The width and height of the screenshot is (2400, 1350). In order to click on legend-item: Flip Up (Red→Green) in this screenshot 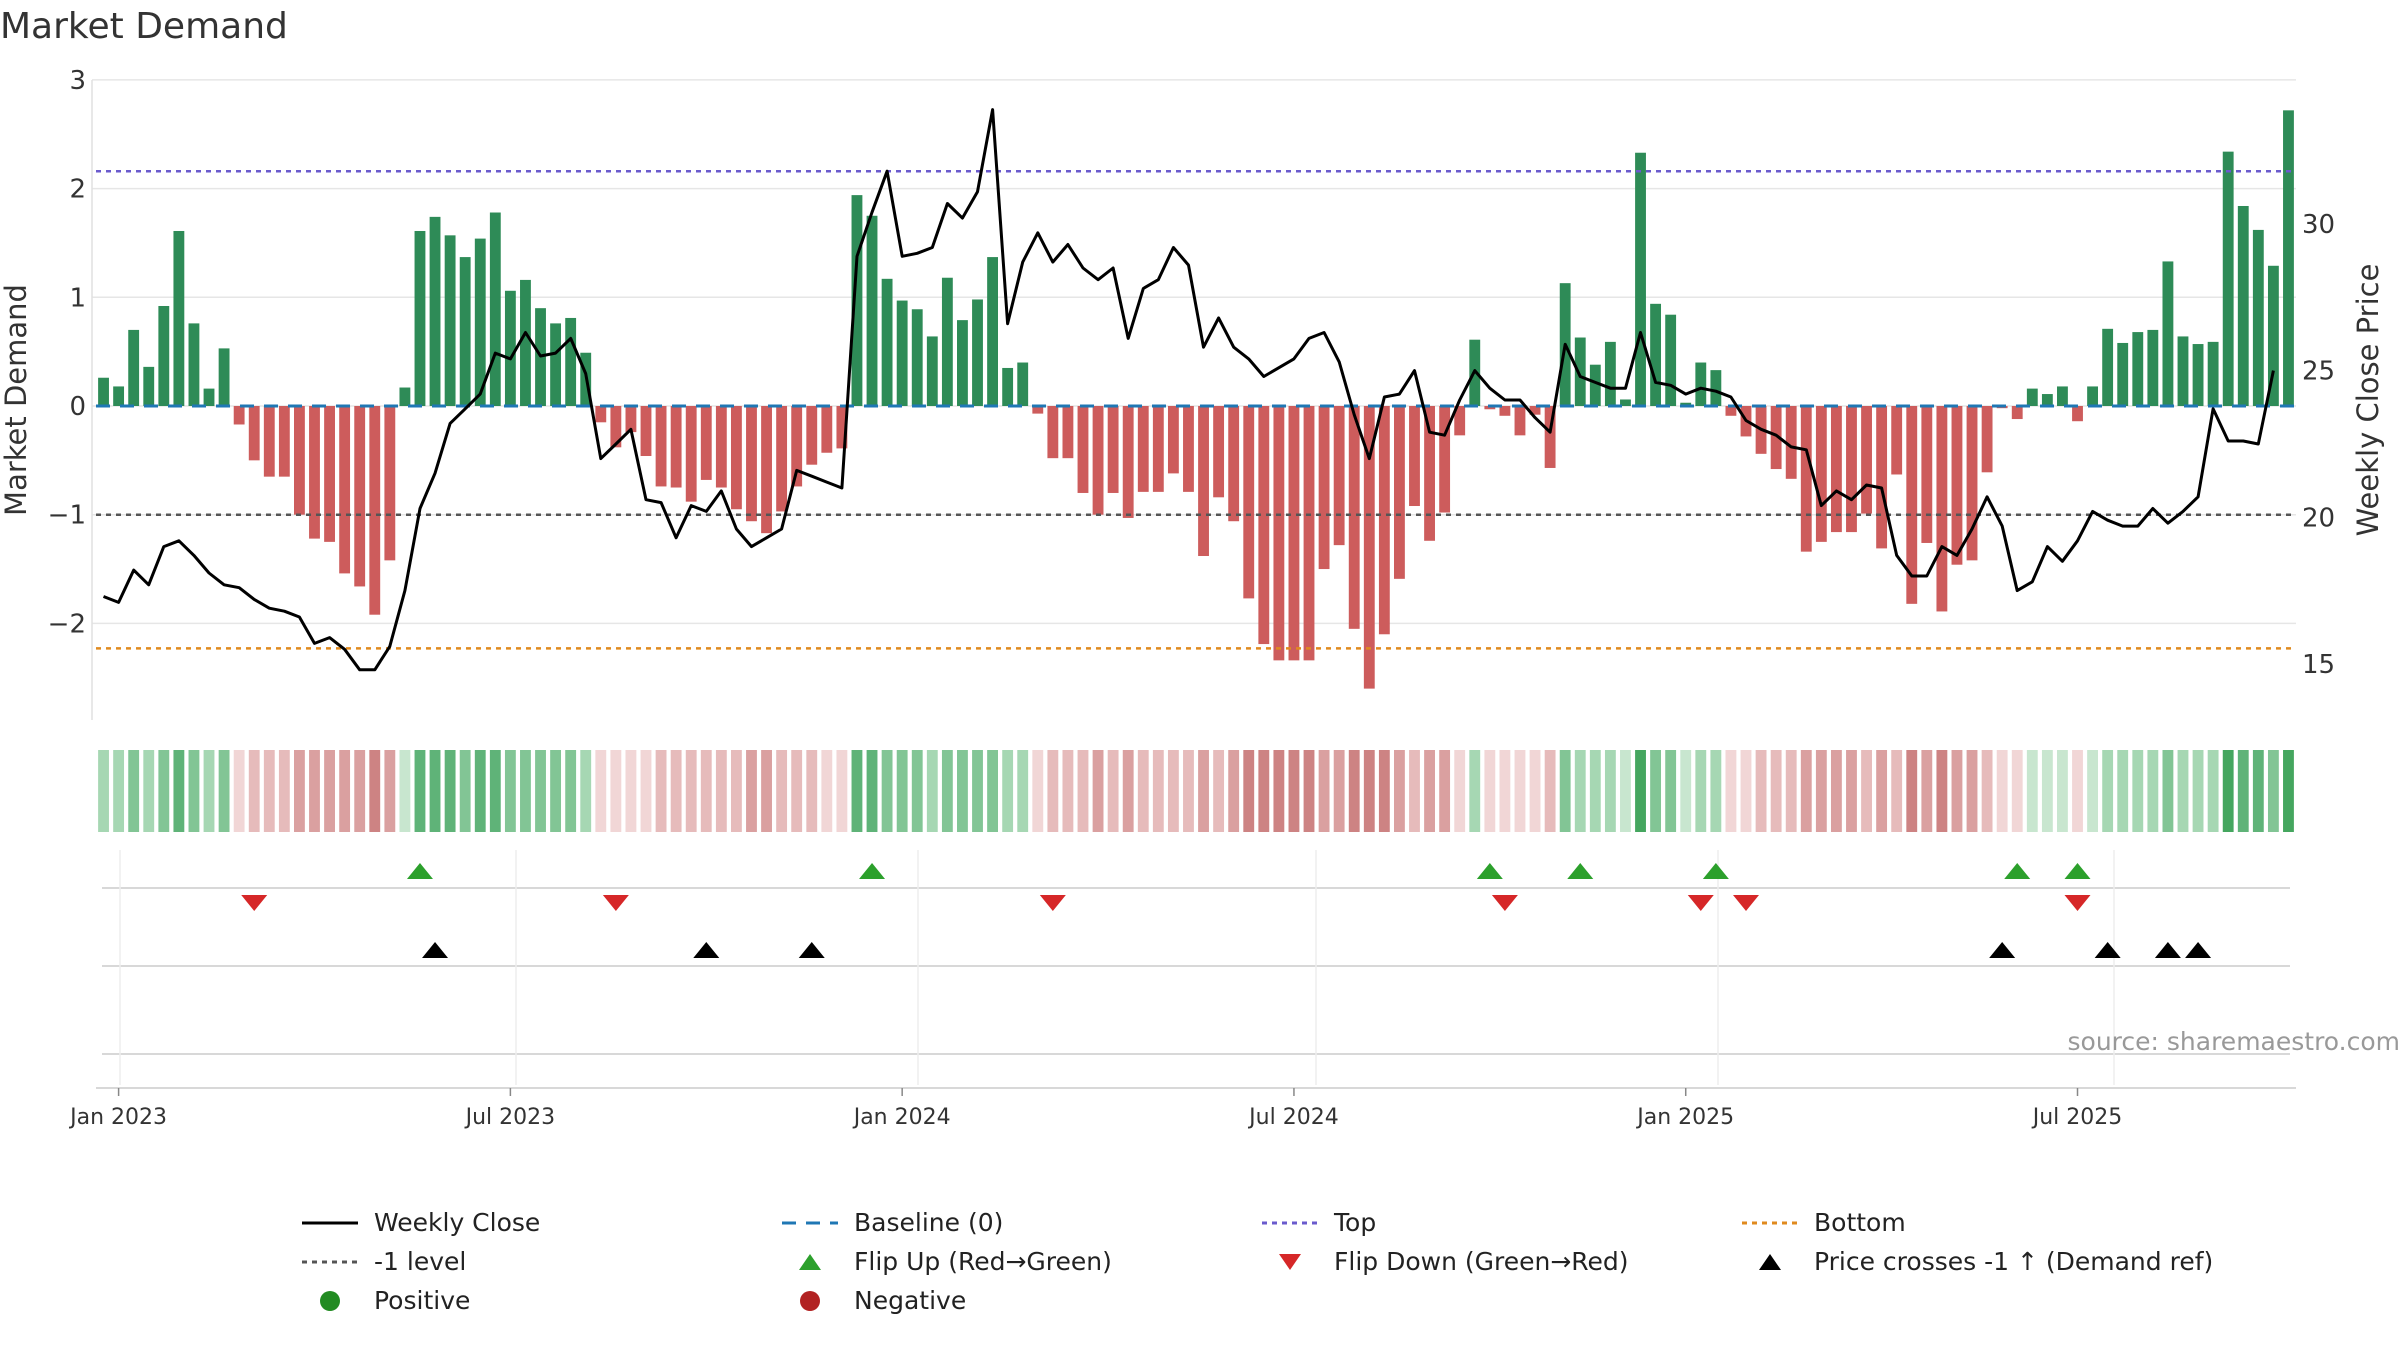, I will do `click(946, 1261)`.